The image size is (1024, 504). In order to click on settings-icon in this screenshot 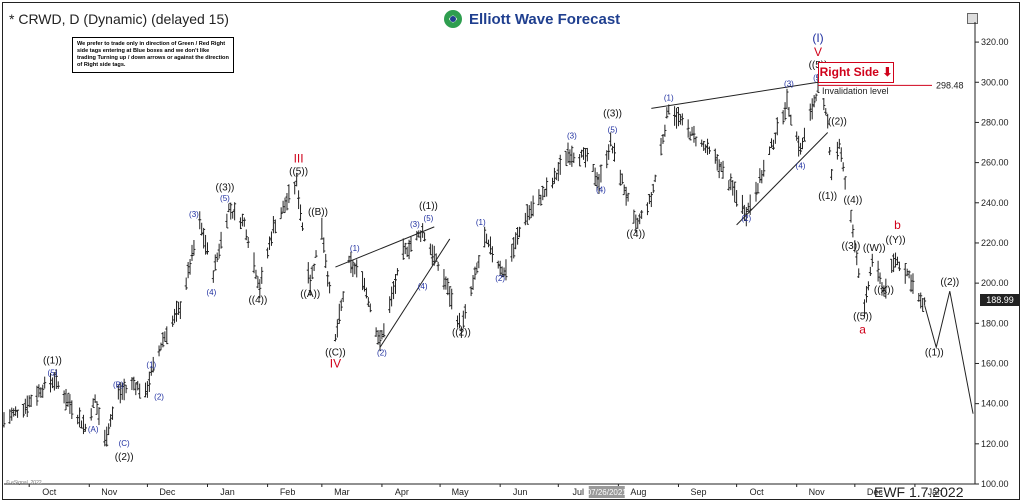, I will do `click(972, 18)`.